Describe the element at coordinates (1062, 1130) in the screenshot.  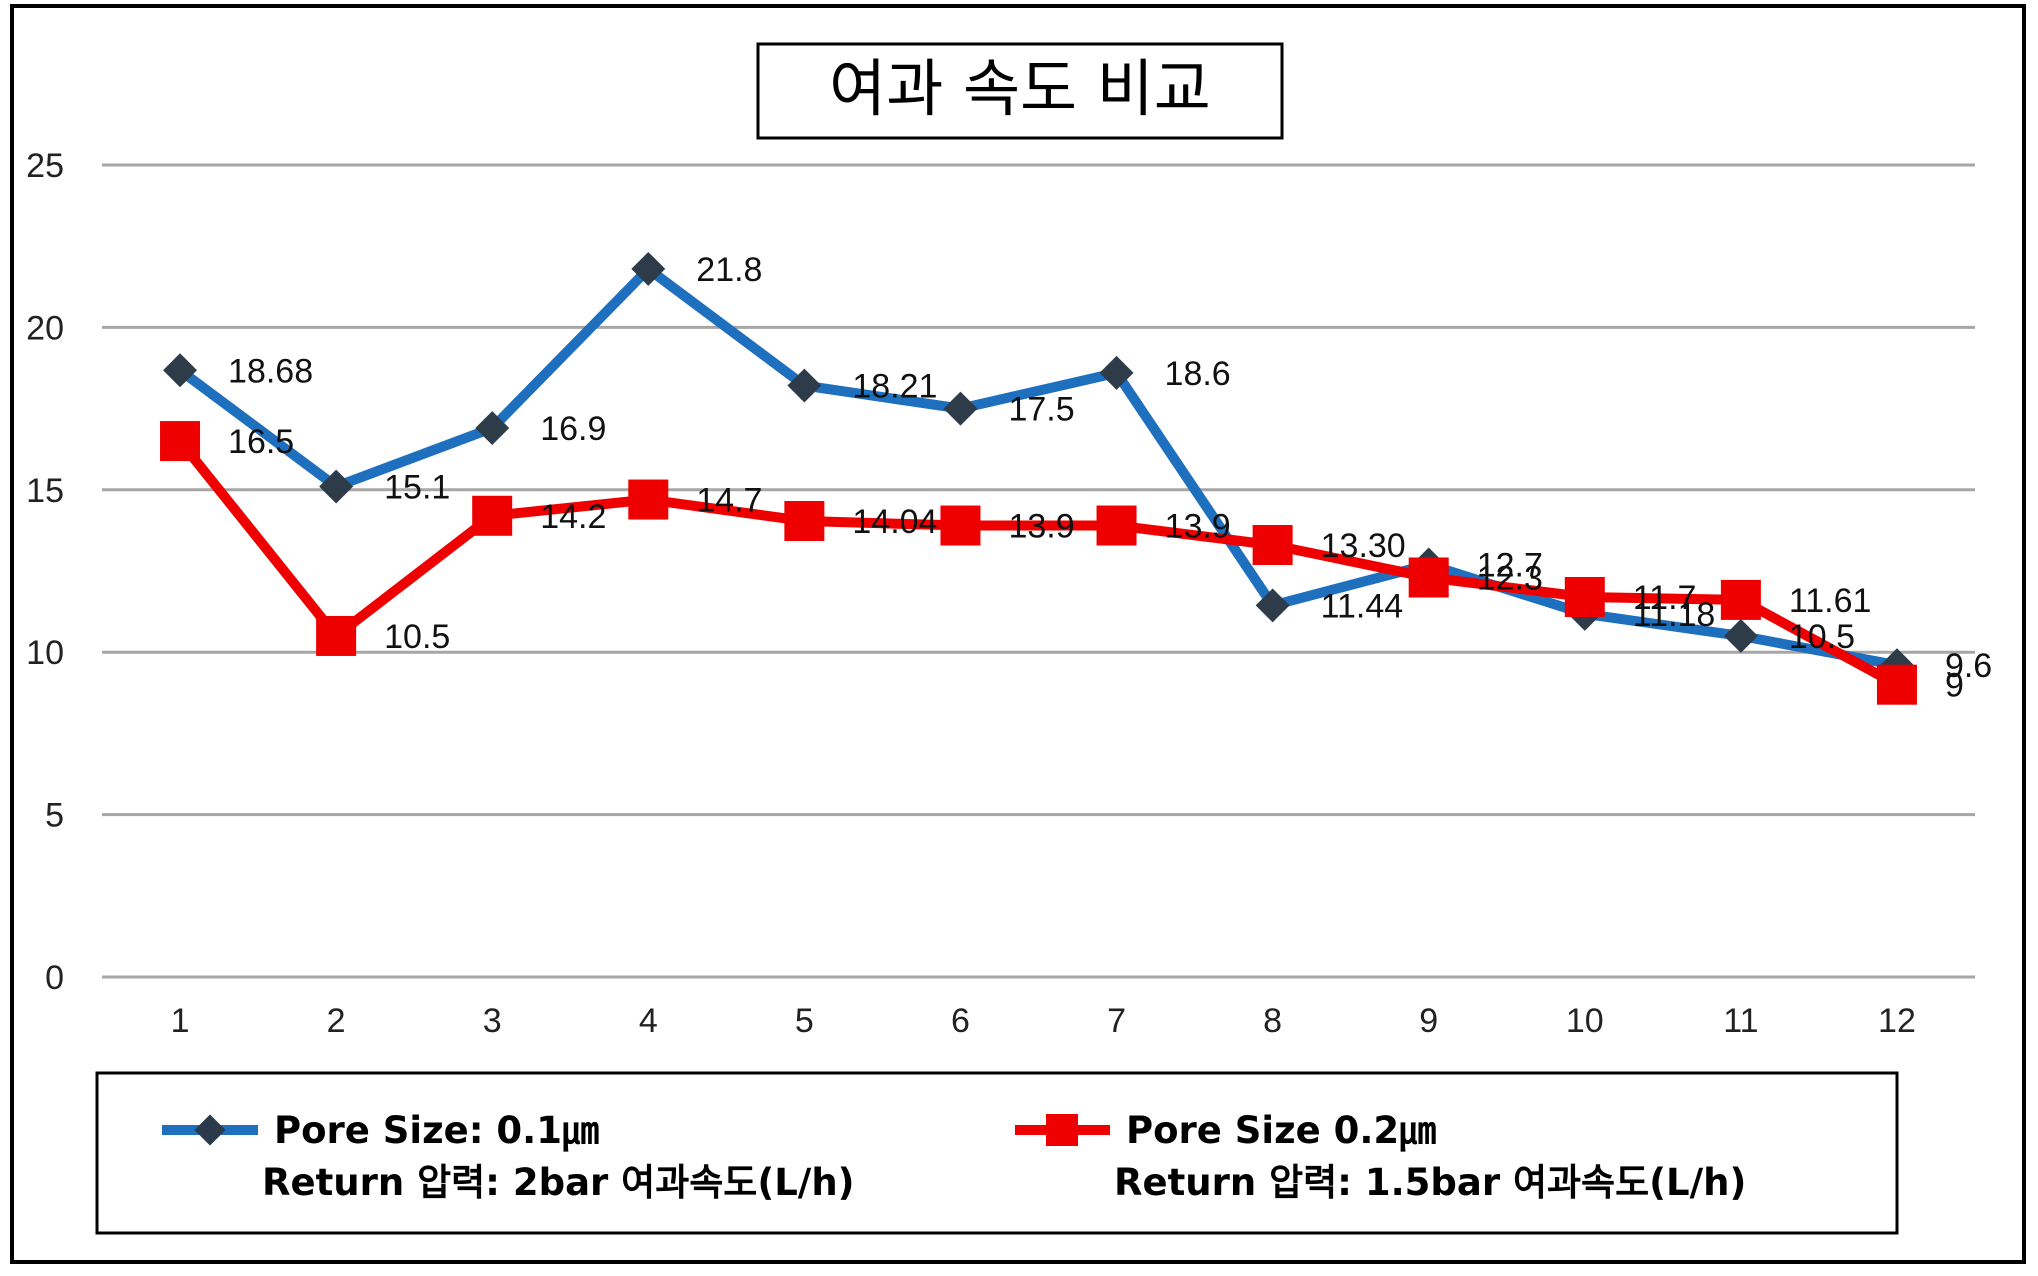
I see `legend-square-marker` at that location.